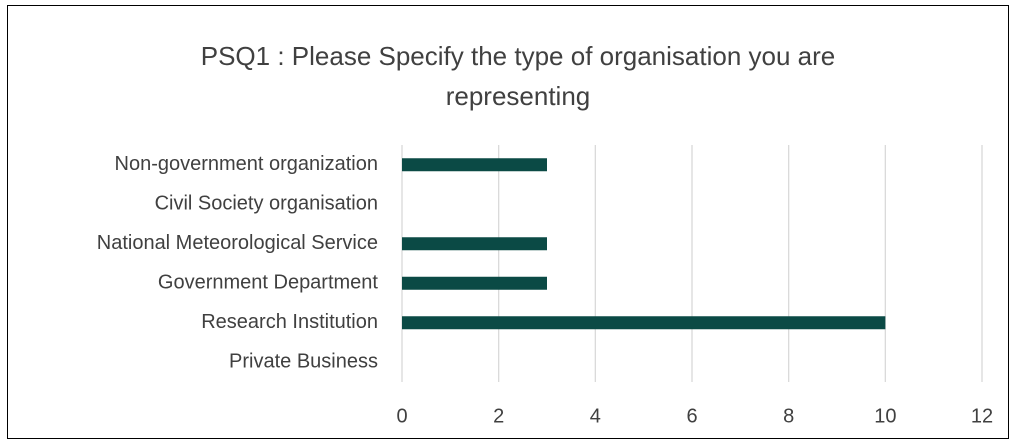 The width and height of the screenshot is (1016, 445). I want to click on x-tick-label: 10, so click(885, 416).